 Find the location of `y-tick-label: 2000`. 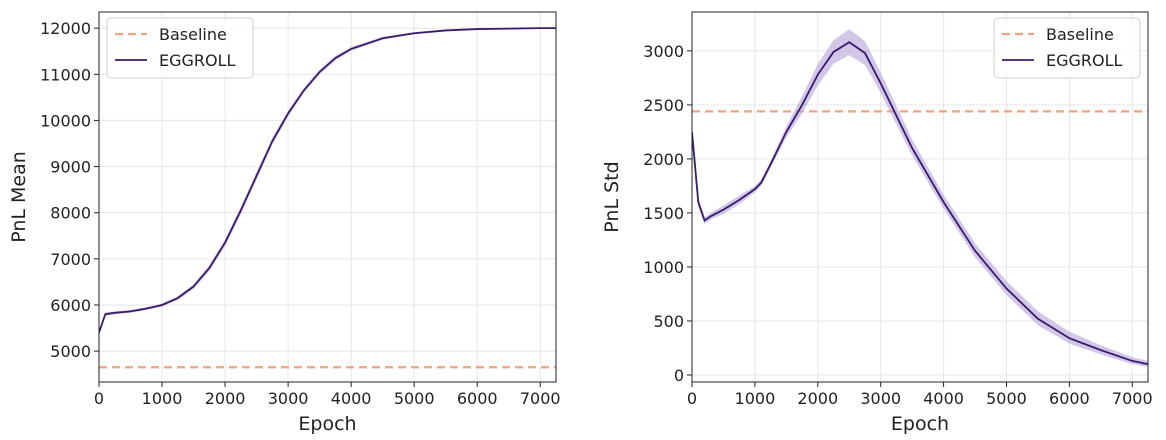

y-tick-label: 2000 is located at coordinates (663, 159).